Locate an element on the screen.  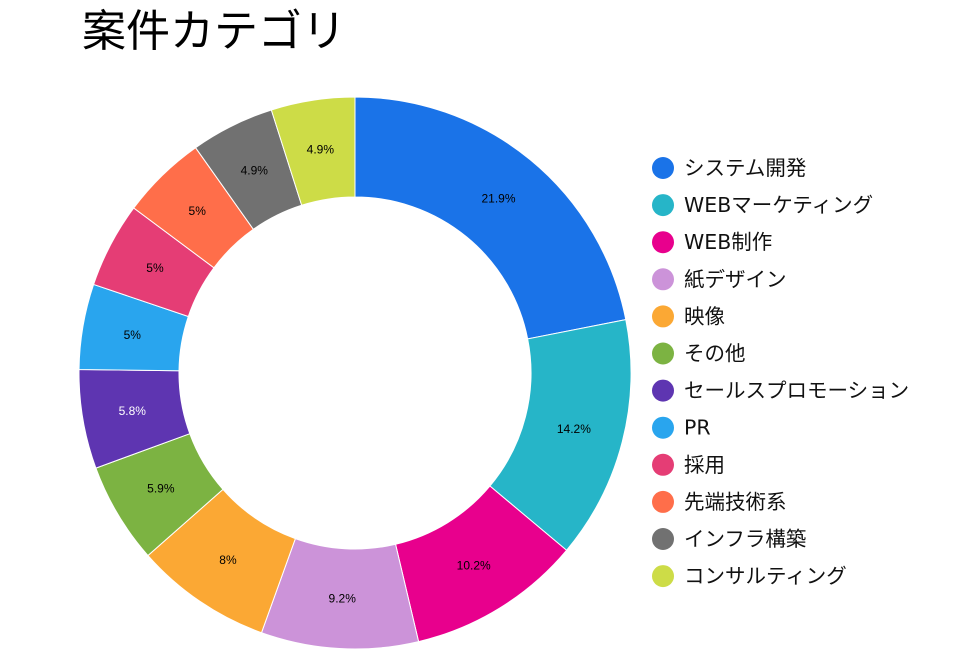
slice-value-label: 14.2% is located at coordinates (574, 429).